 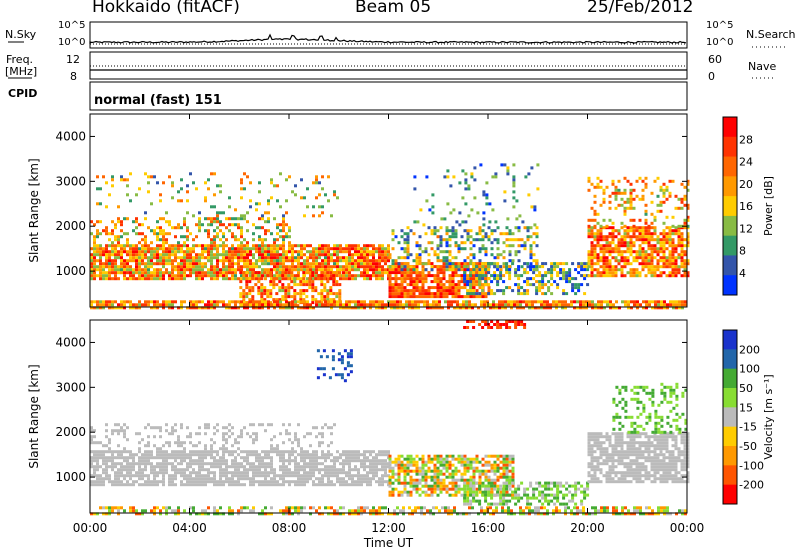 What do you see at coordinates (420, 261) in the screenshot?
I see `power-cell-2011` at bounding box center [420, 261].